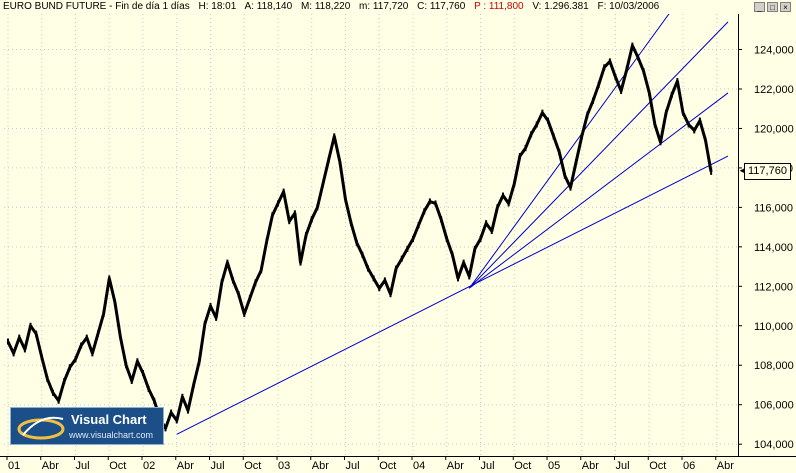 This screenshot has width=796, height=473. I want to click on minimize-button: _, so click(759, 7).